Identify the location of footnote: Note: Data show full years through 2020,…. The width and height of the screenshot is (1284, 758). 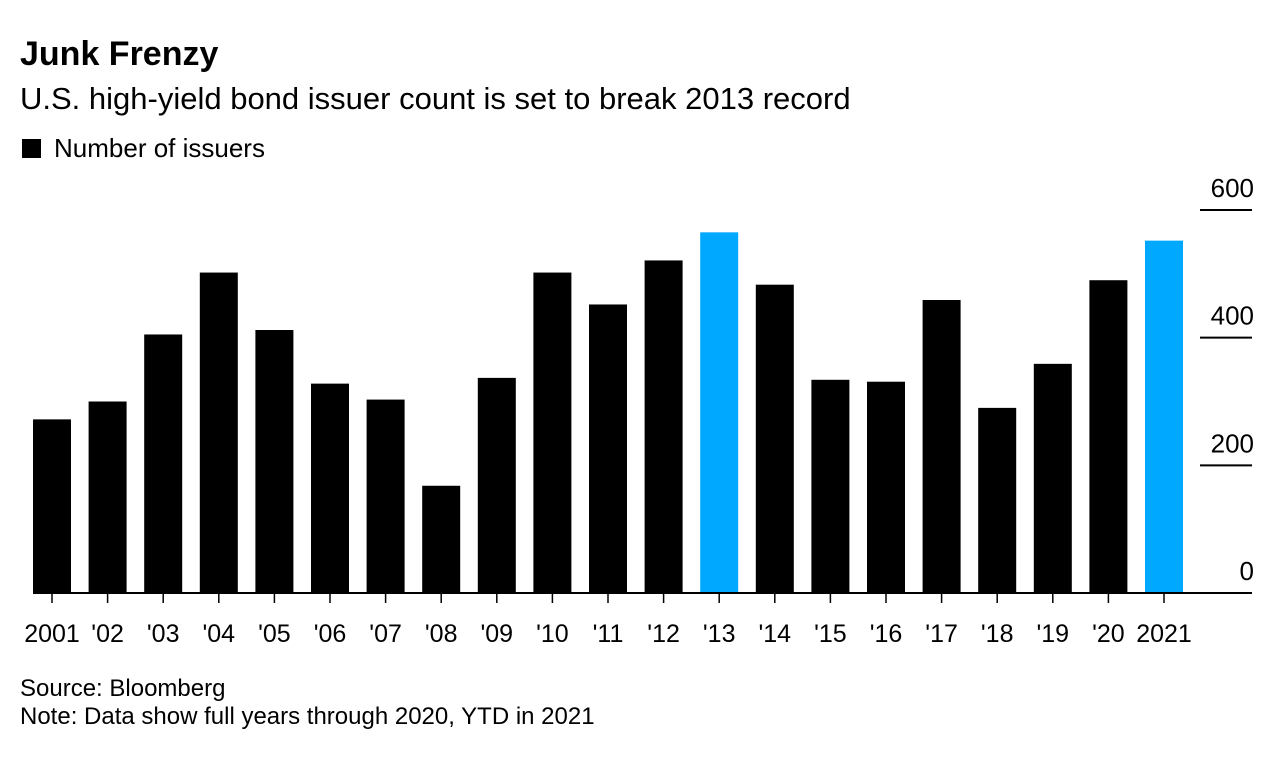
(307, 716).